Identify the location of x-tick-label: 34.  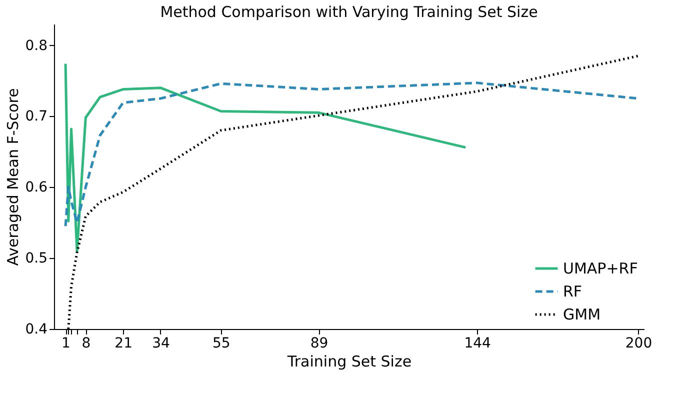
(161, 344).